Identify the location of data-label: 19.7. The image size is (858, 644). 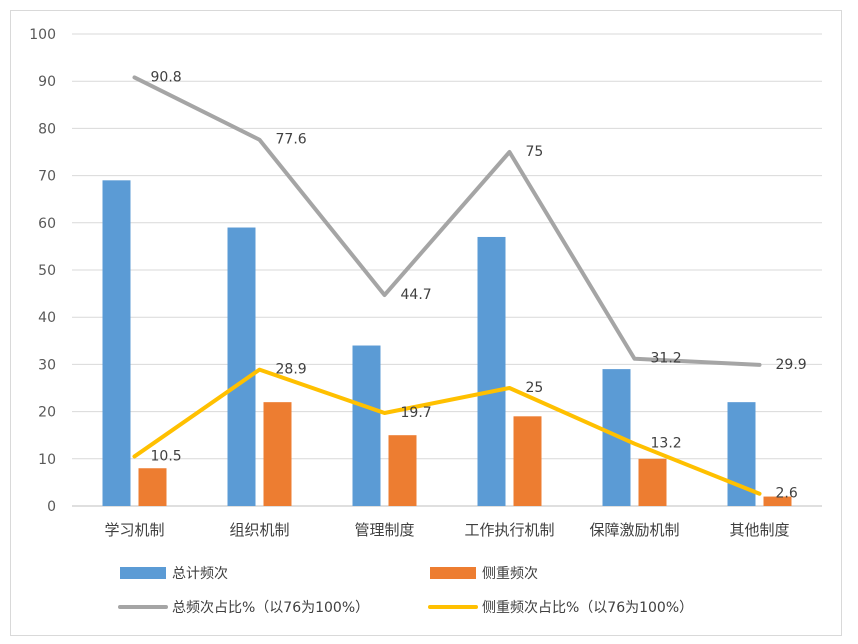
(416, 413).